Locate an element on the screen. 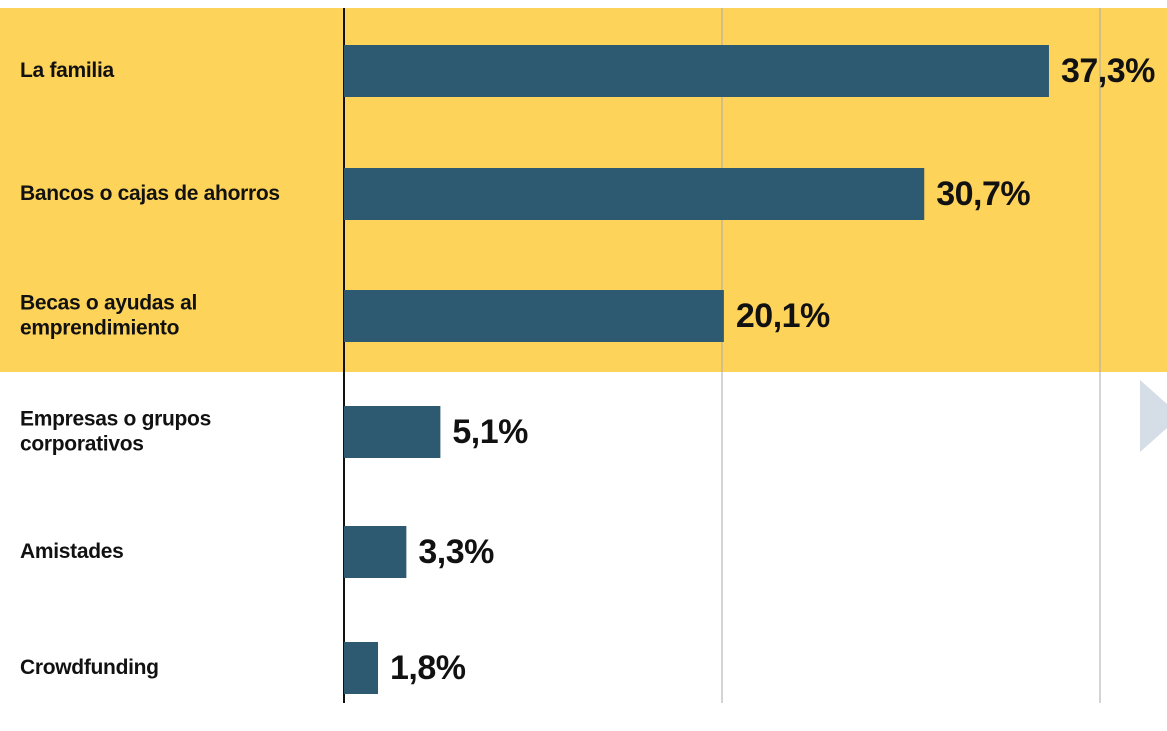 This screenshot has width=1167, height=731. category-label: La familia is located at coordinates (67, 70).